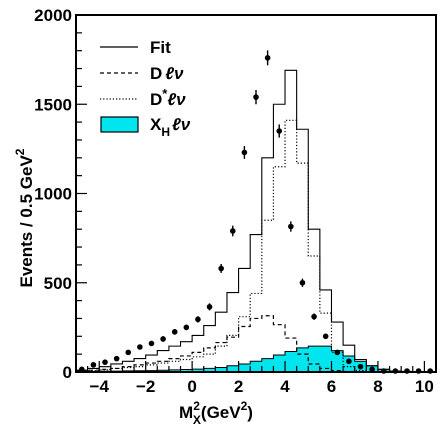 Image resolution: width=443 pixels, height=437 pixels. I want to click on y-tick-label: 0, so click(67, 372).